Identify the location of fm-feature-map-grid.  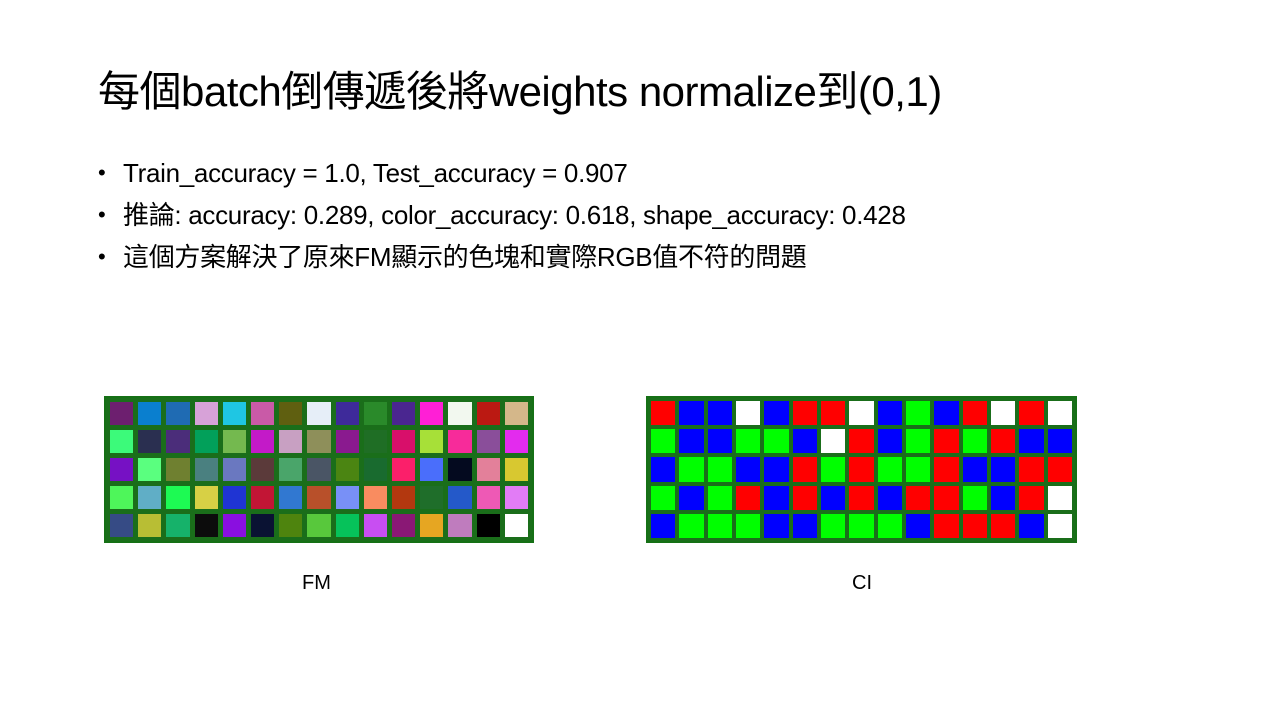
(319, 469).